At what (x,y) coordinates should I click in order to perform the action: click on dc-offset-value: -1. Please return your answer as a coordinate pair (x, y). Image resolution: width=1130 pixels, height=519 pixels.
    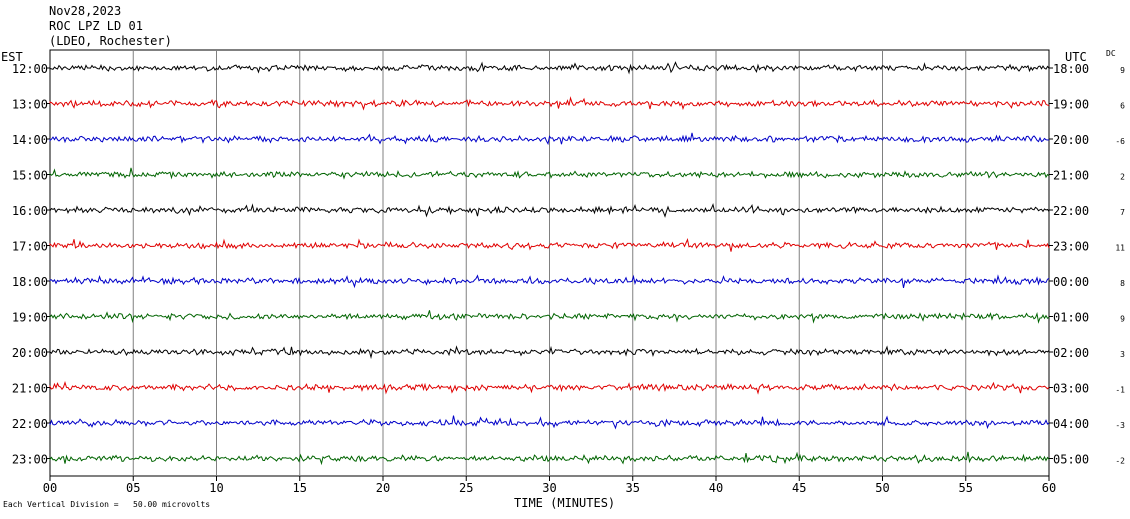
    Looking at the image, I should click on (1120, 390).